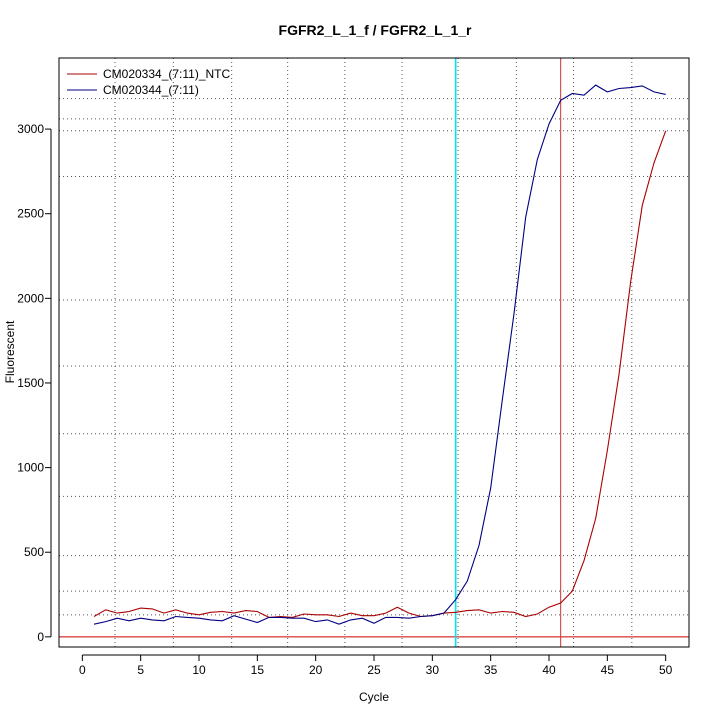 The image size is (720, 720). I want to click on x-tick-label: 50, so click(666, 670).